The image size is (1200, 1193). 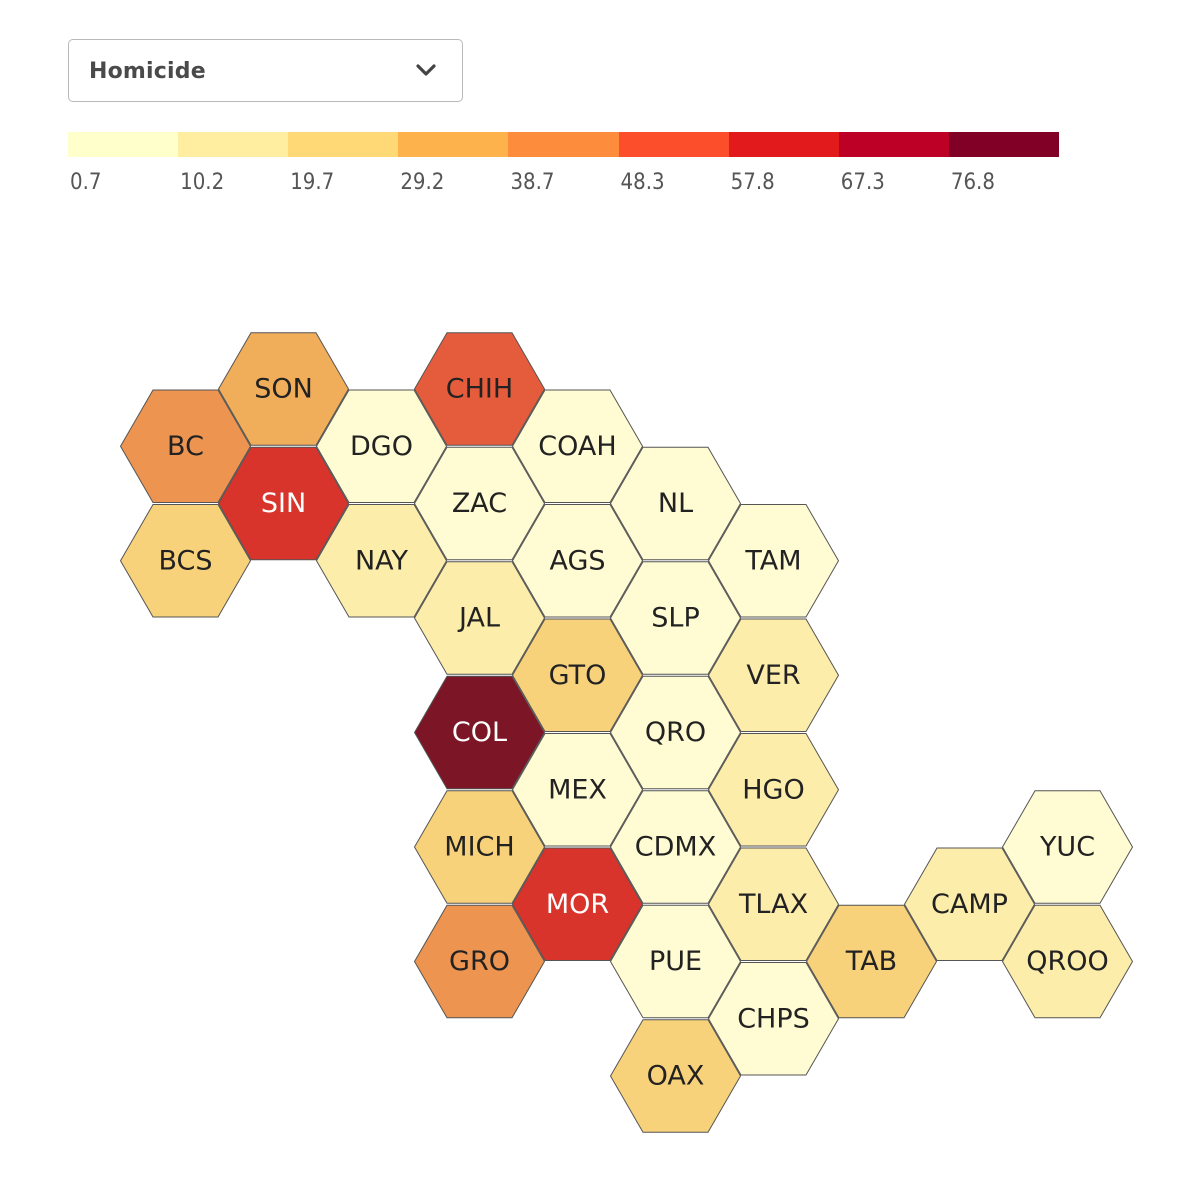 What do you see at coordinates (147, 71) in the screenshot?
I see `dropdown-selected-label: Homicide` at bounding box center [147, 71].